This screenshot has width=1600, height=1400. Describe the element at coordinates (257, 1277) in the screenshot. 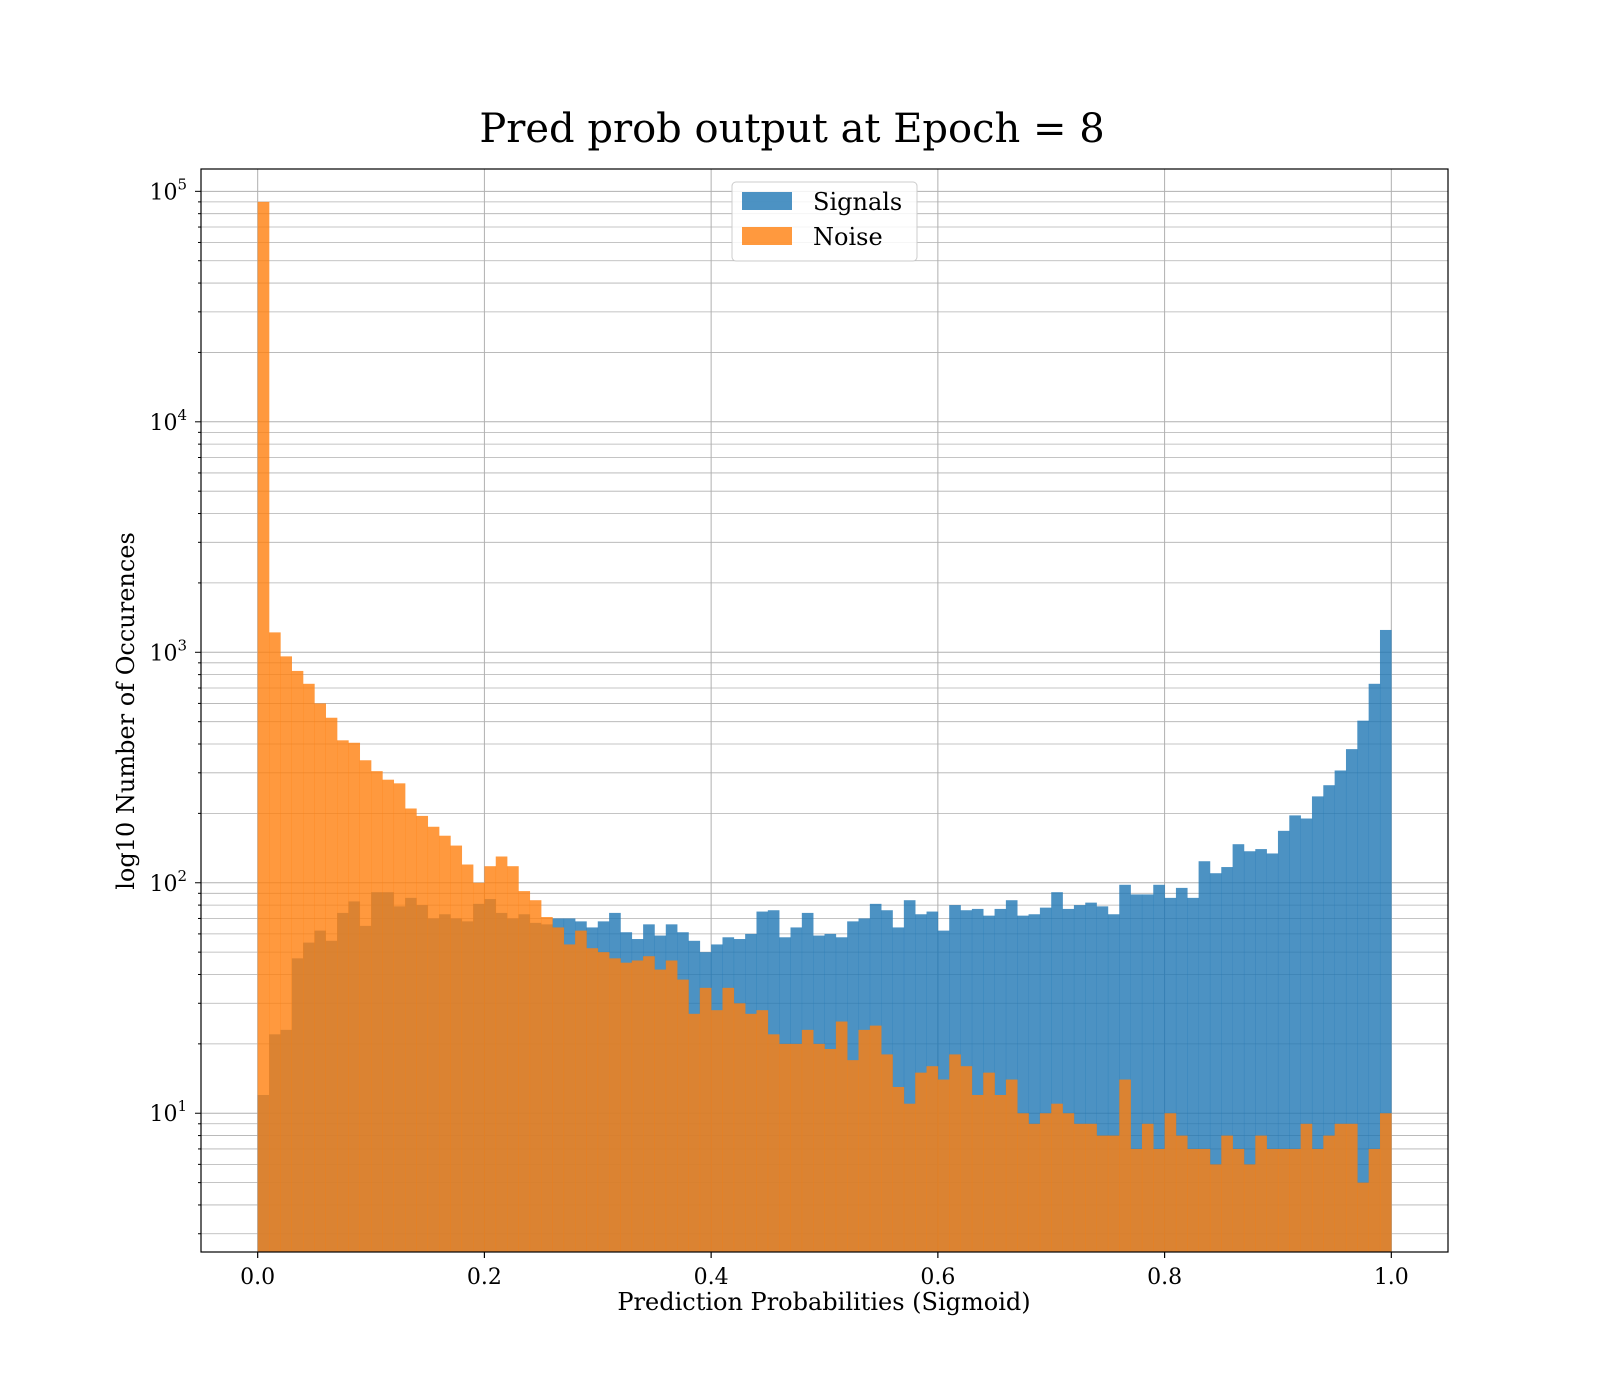

I see `x-tick-label: 0.0` at that location.